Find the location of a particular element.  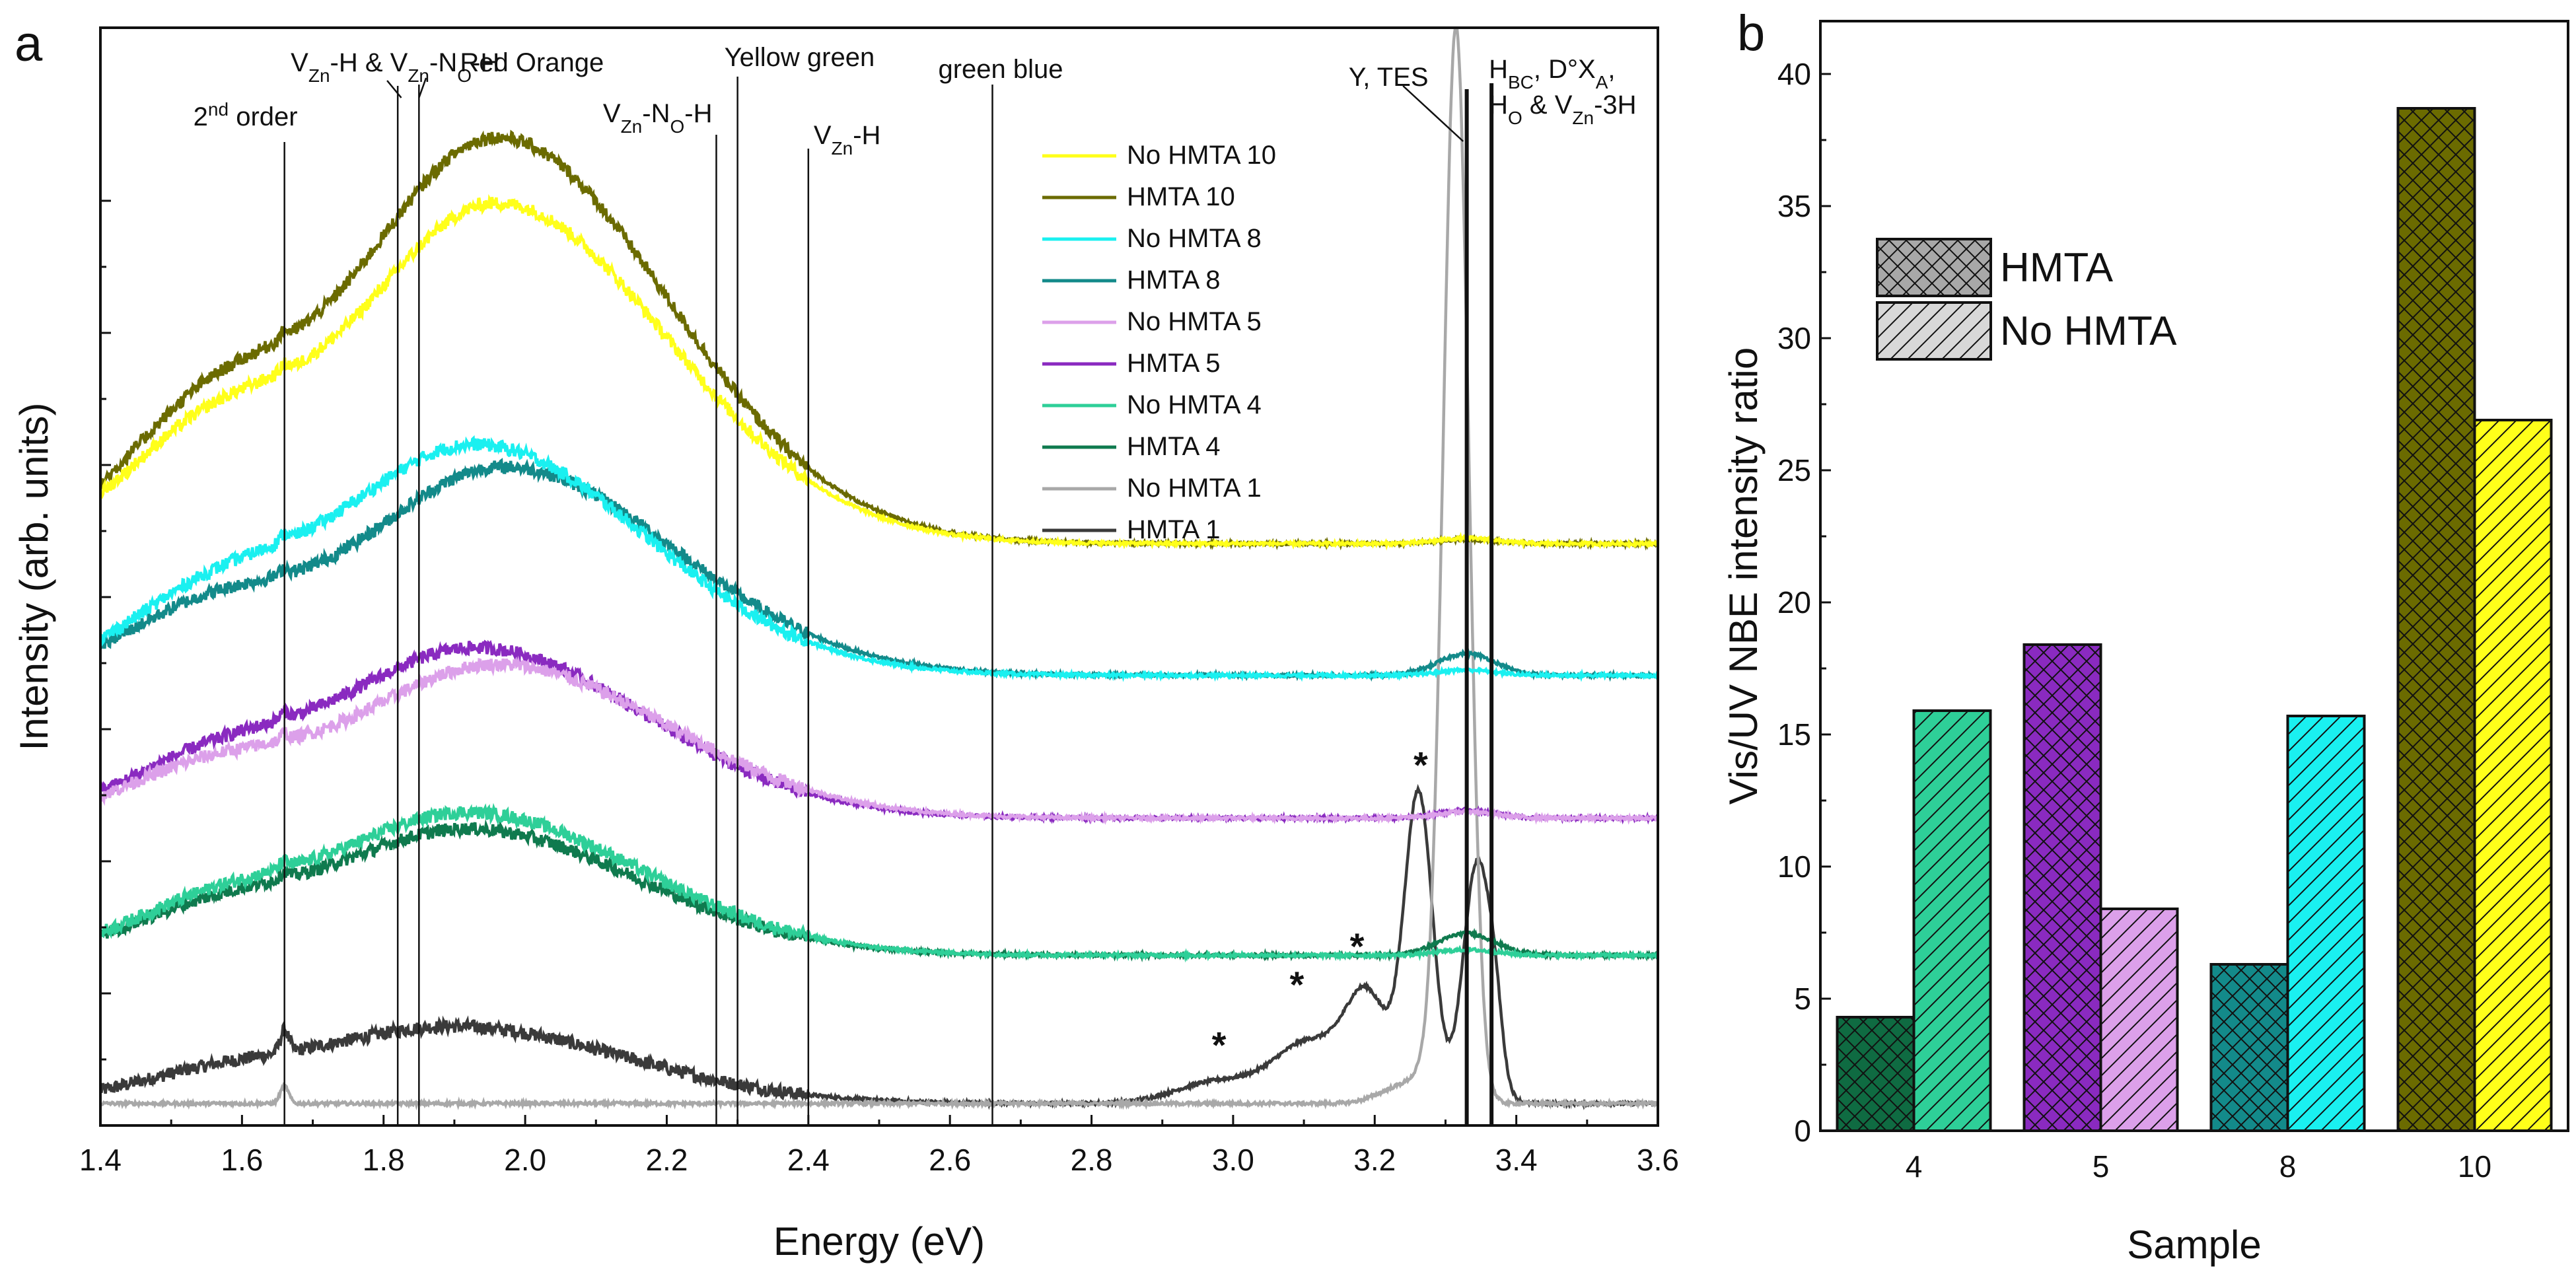

legend-label: HMTA 1 is located at coordinates (1174, 529).